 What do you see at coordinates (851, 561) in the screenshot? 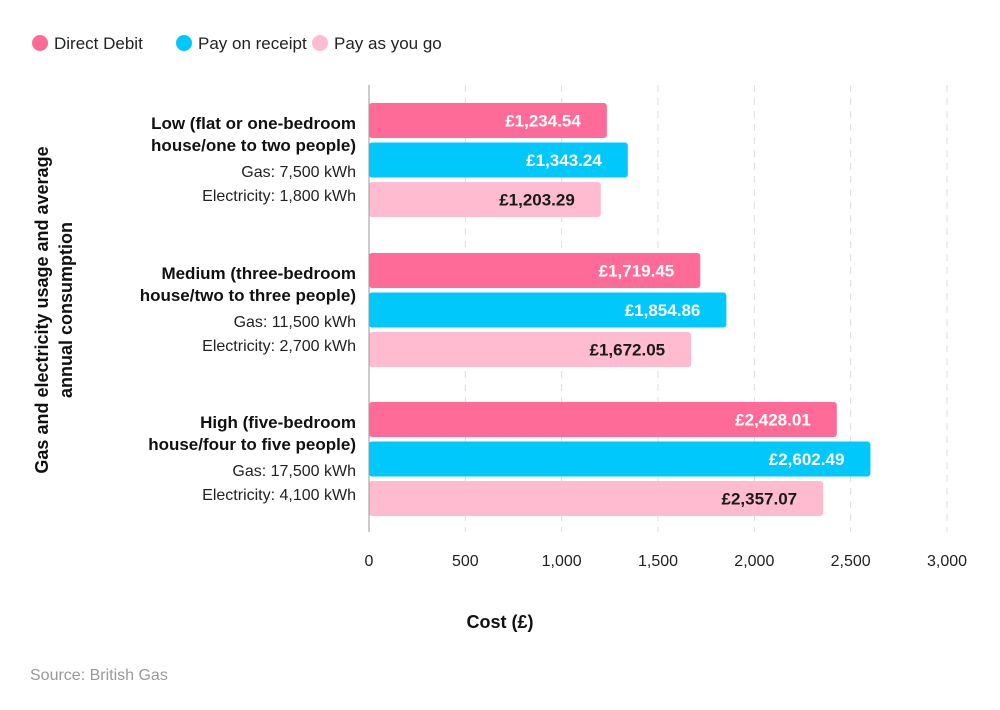
I see `x-tick-label: 2,500` at bounding box center [851, 561].